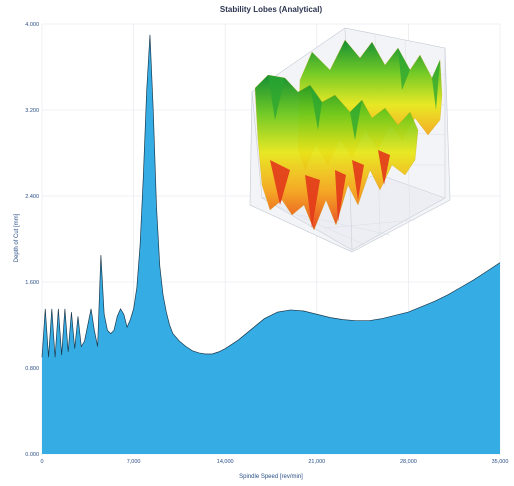  Describe the element at coordinates (32, 25) in the screenshot. I see `y-tick-label: 4.000` at that location.